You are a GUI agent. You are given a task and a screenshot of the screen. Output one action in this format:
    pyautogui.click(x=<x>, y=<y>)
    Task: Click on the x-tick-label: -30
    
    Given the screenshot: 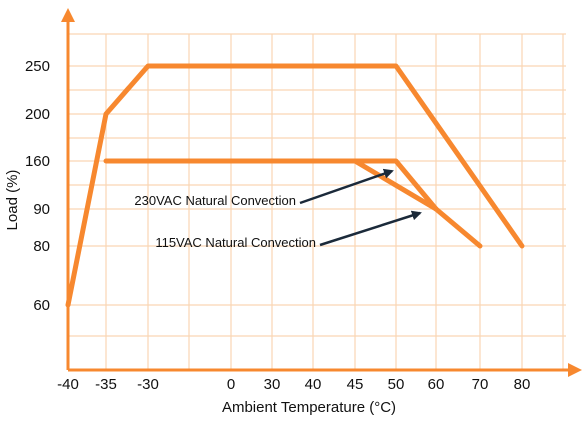 What is the action you would take?
    pyautogui.click(x=148, y=384)
    